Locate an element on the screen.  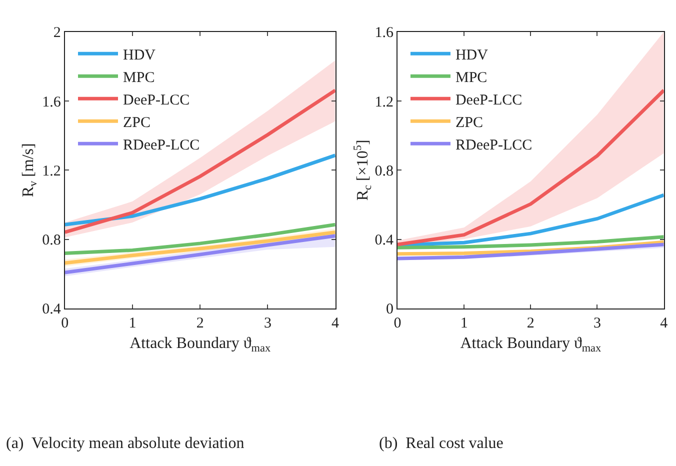
text: (a) Velocity mean absolute deviation is located at coordinates (125, 443).